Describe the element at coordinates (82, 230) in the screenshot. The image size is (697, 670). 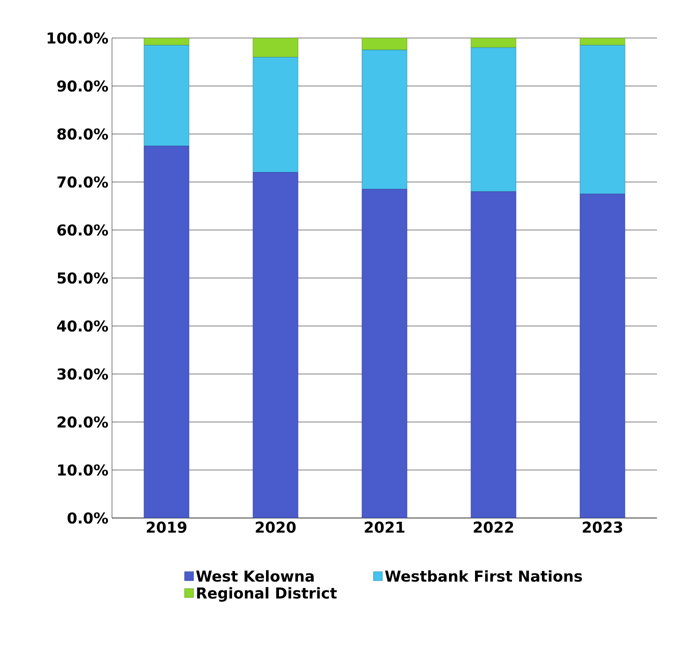
I see `y-tick-label: 60.0%` at that location.